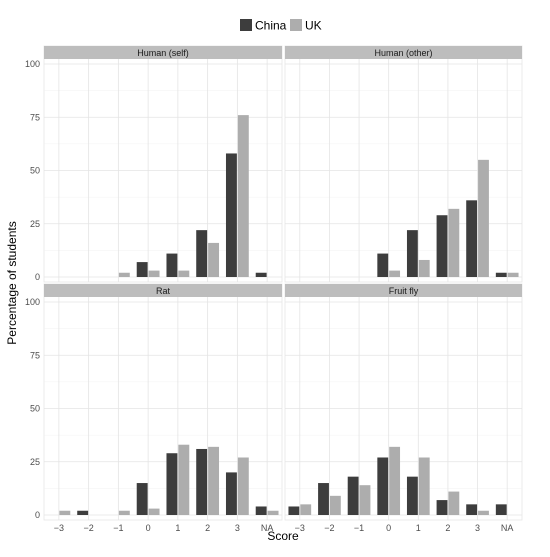 The width and height of the screenshot is (550, 557). Describe the element at coordinates (284, 528) in the screenshot. I see `x-axis-ticks: −3 −2 −1 0 1 2 3 NA −3 −2 −1 0 1 2 3 NA` at that location.